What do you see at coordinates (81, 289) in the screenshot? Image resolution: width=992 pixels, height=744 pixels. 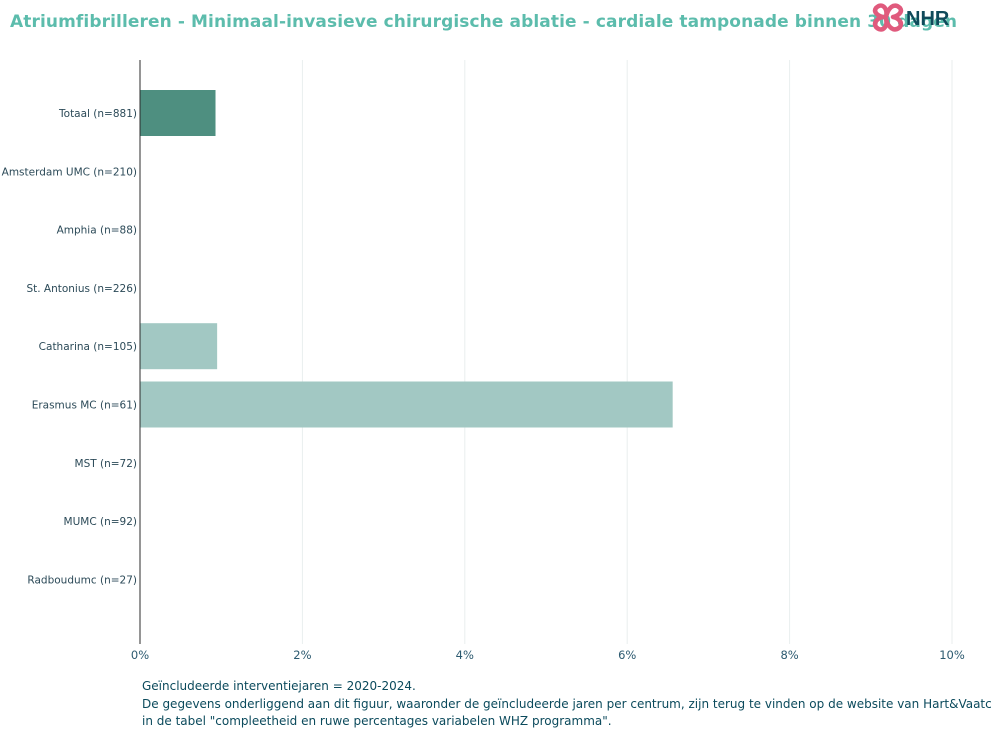 I see `category-label: St. Antonius (n=226)` at bounding box center [81, 289].